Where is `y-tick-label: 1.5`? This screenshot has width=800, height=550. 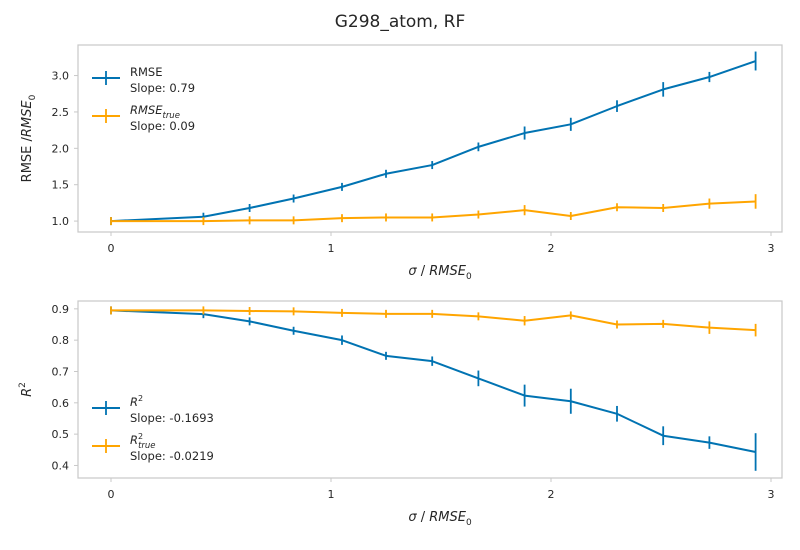 y-tick-label: 1.5 is located at coordinates (61, 185).